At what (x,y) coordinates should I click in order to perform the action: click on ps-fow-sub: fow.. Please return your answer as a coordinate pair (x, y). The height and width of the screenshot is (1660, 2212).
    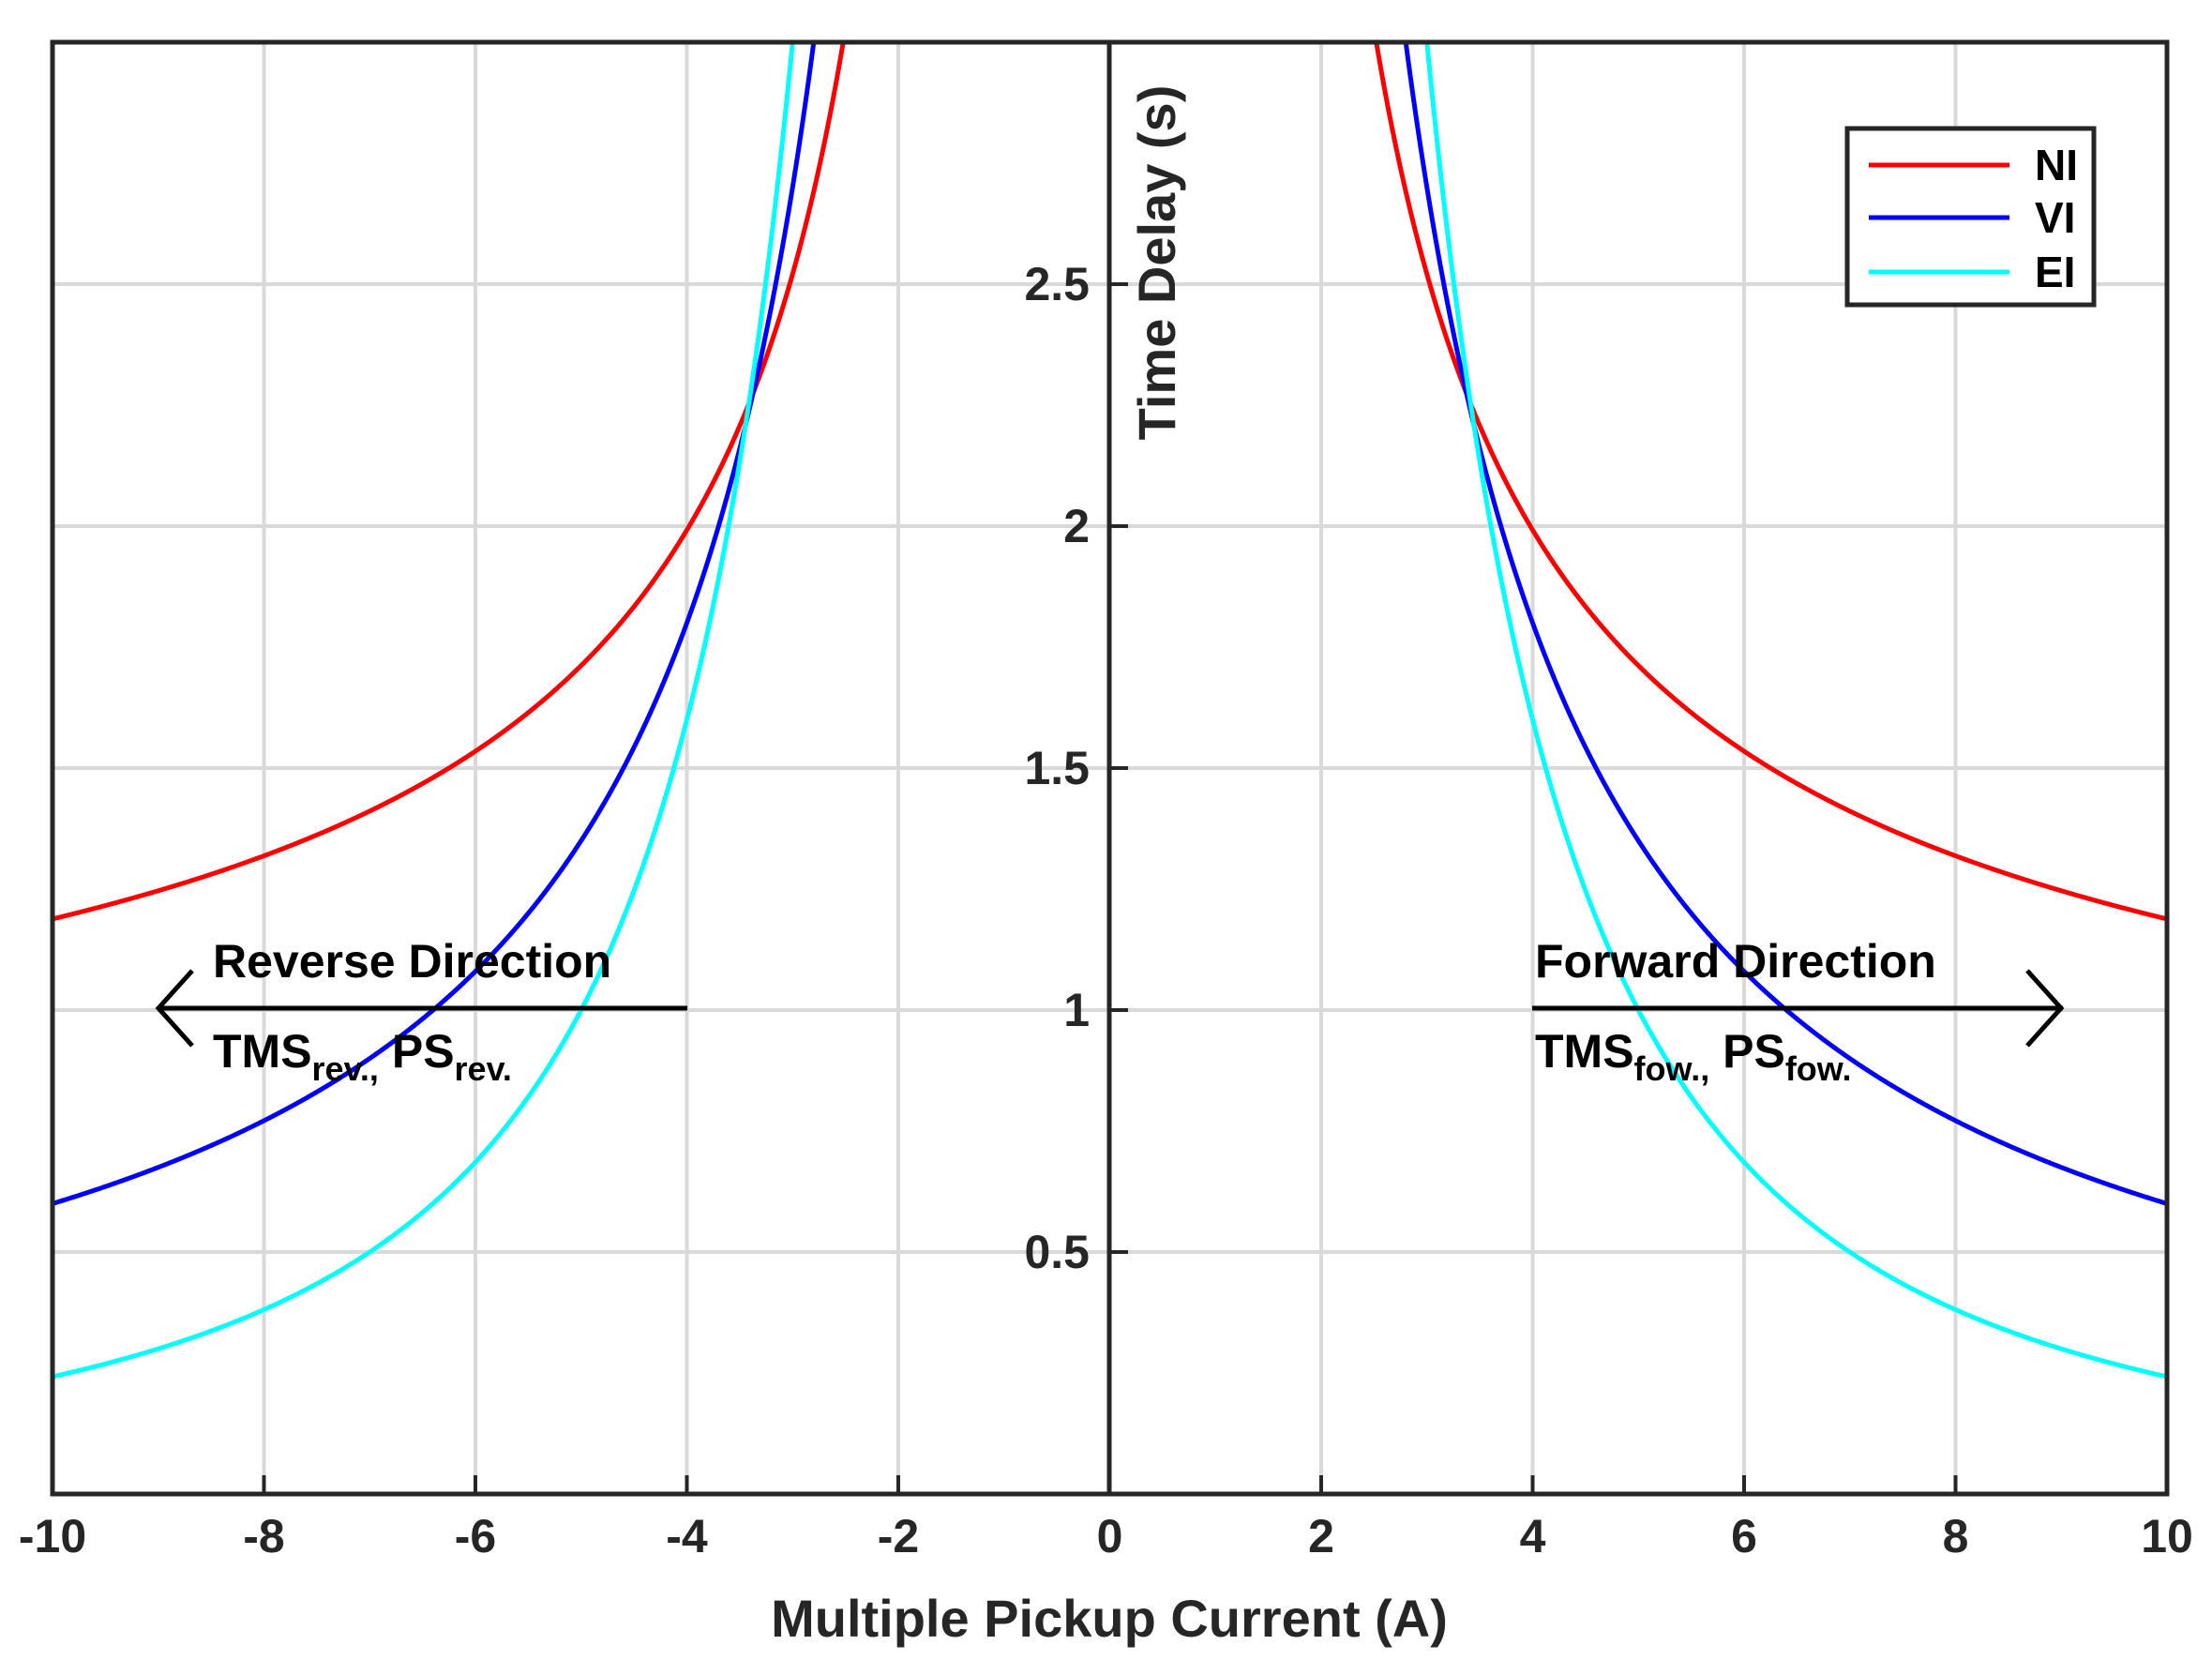
    Looking at the image, I should click on (1818, 1068).